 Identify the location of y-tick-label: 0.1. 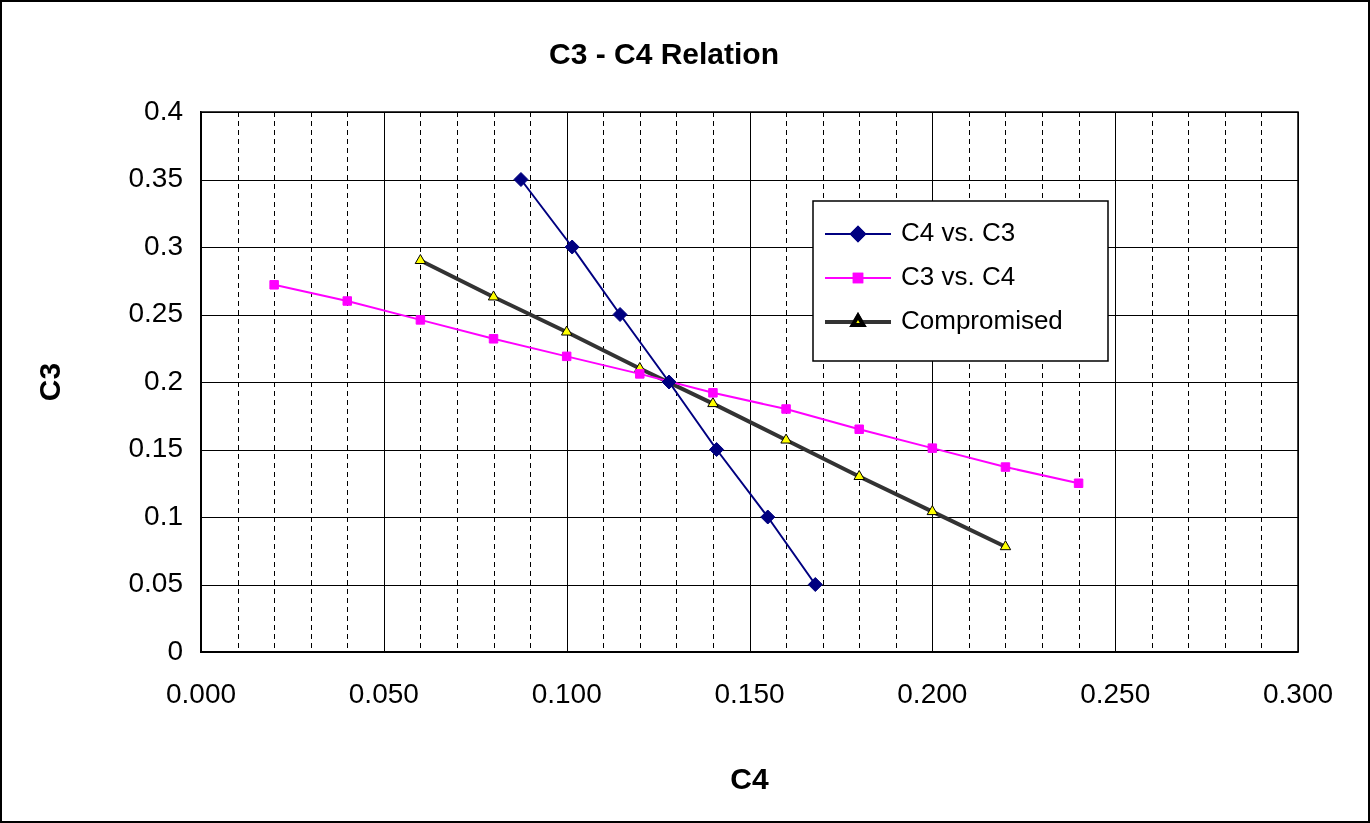
(163, 515).